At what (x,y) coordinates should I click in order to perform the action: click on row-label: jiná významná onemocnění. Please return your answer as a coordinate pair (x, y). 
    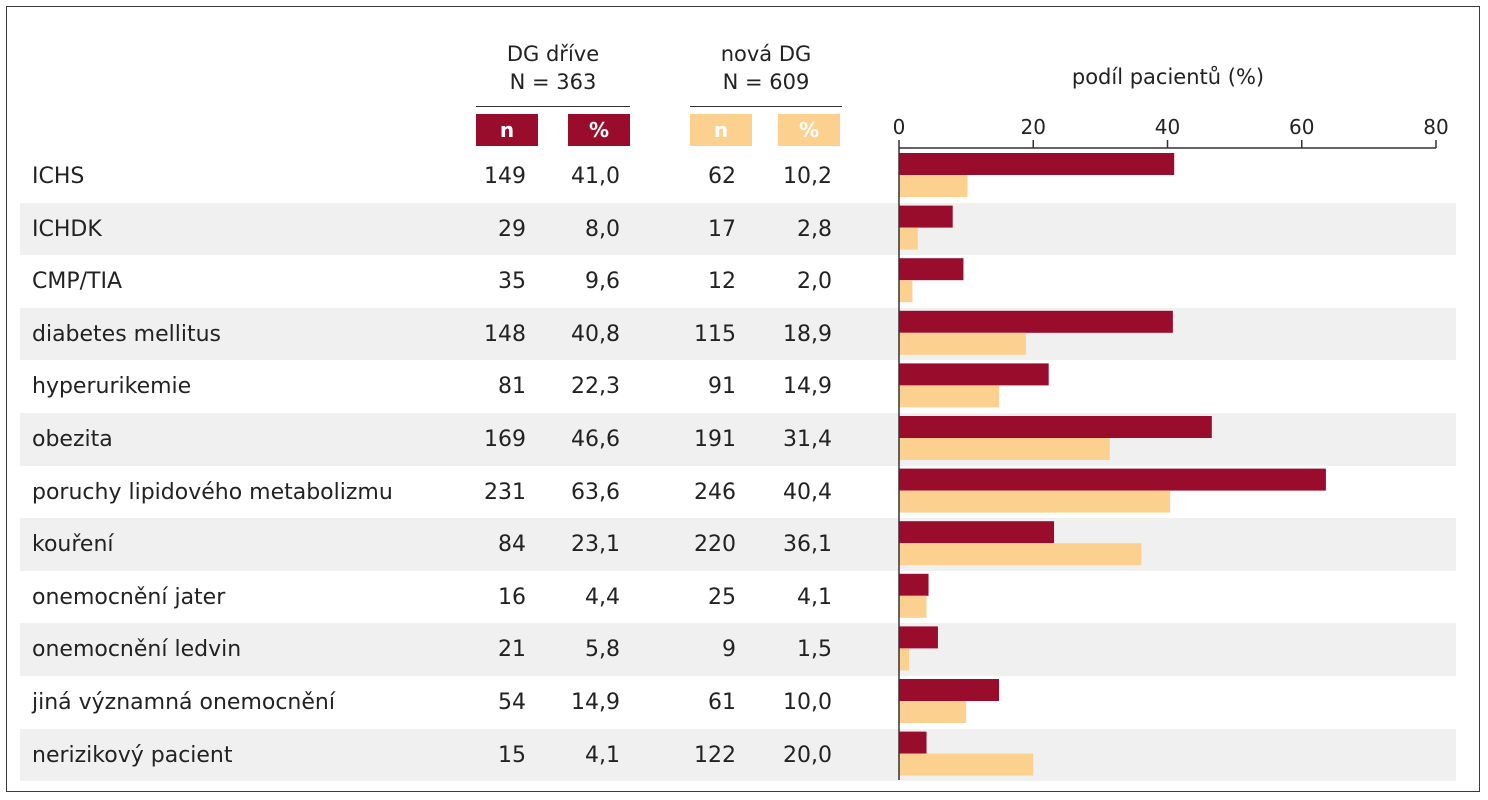
    Looking at the image, I should click on (183, 702).